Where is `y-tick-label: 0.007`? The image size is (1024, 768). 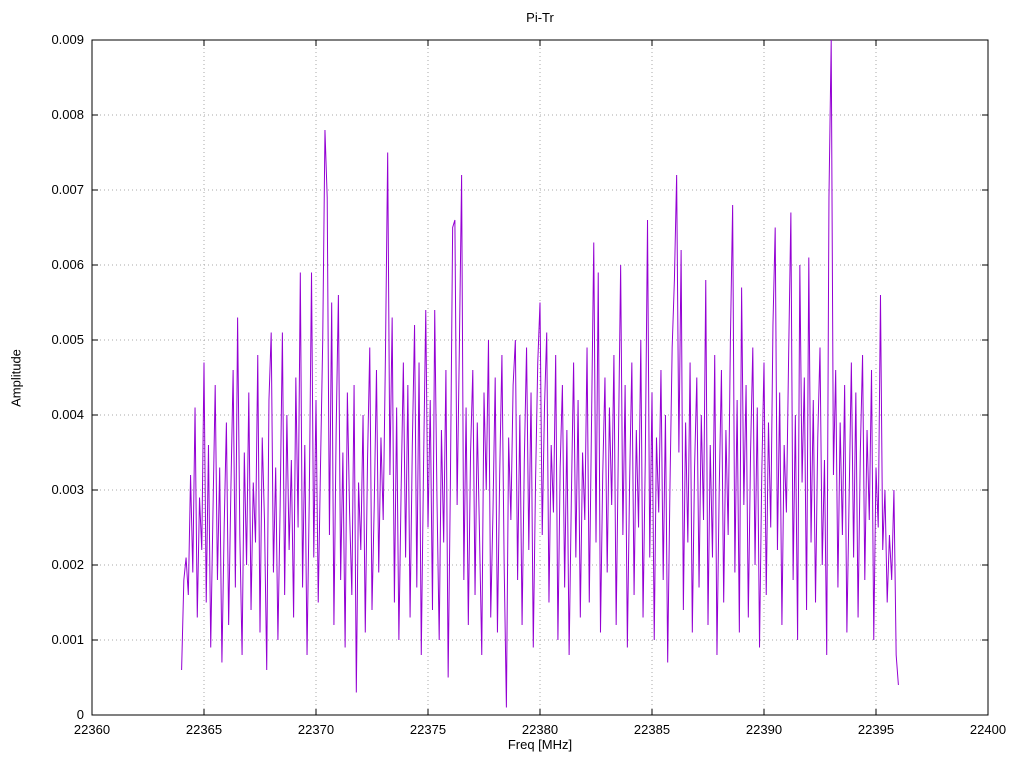
y-tick-label: 0.007 is located at coordinates (67, 189).